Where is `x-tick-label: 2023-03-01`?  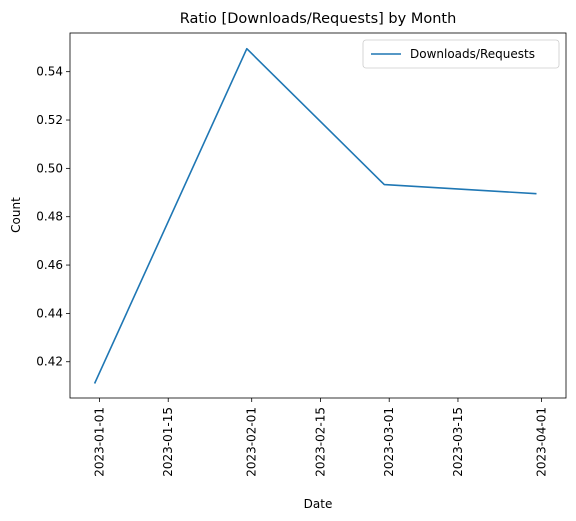
x-tick-label: 2023-03-01 is located at coordinates (389, 442).